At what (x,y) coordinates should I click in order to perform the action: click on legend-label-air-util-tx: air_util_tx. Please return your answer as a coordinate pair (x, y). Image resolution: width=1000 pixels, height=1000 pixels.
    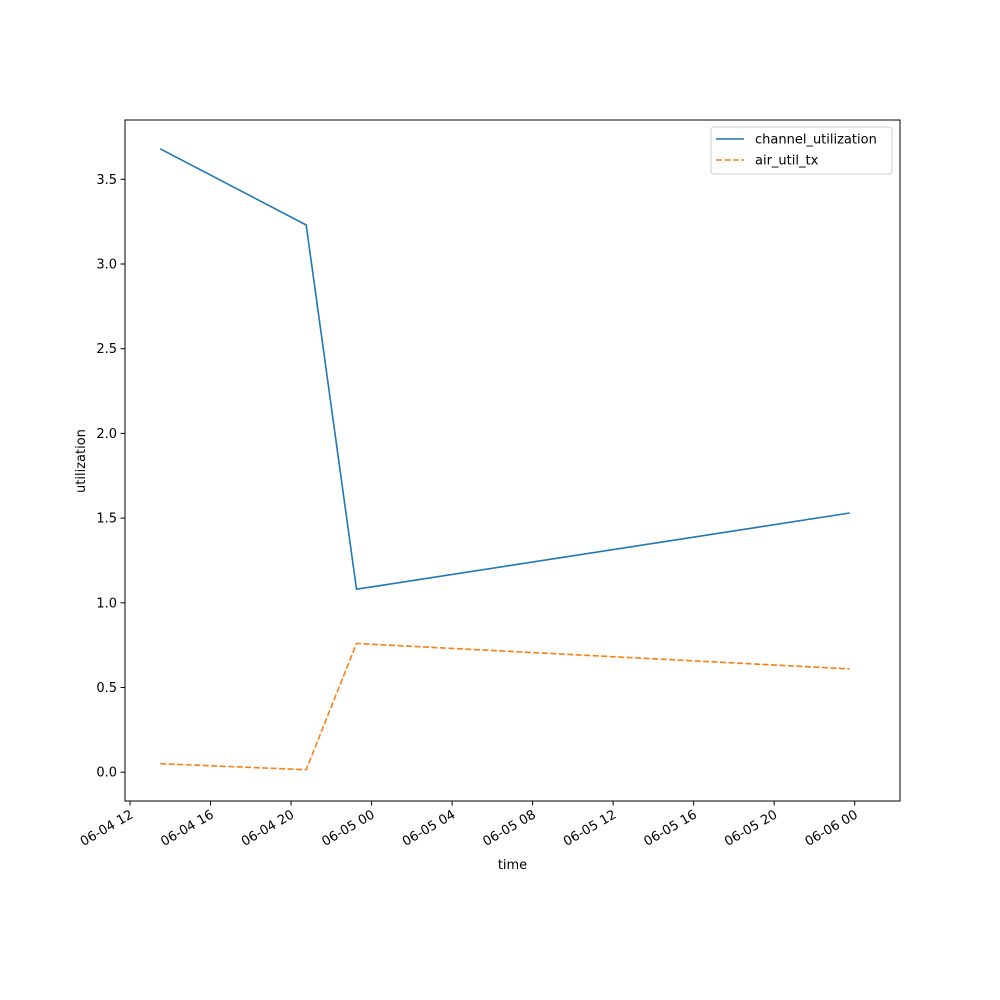
    Looking at the image, I should click on (787, 161).